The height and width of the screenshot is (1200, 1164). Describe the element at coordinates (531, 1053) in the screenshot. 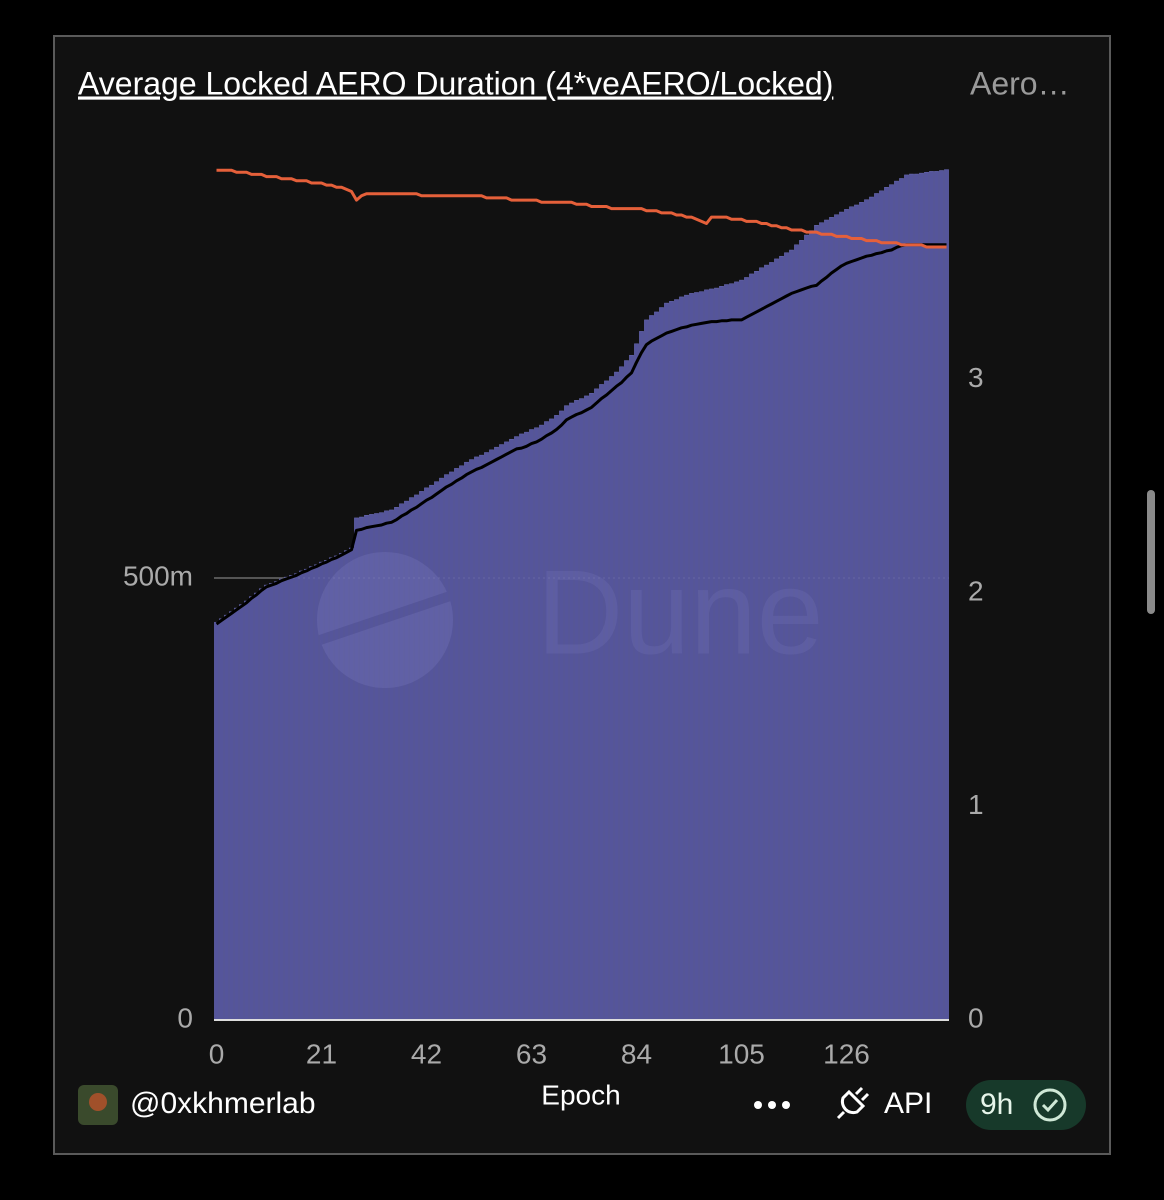

I see `x-tick-label: 63` at that location.